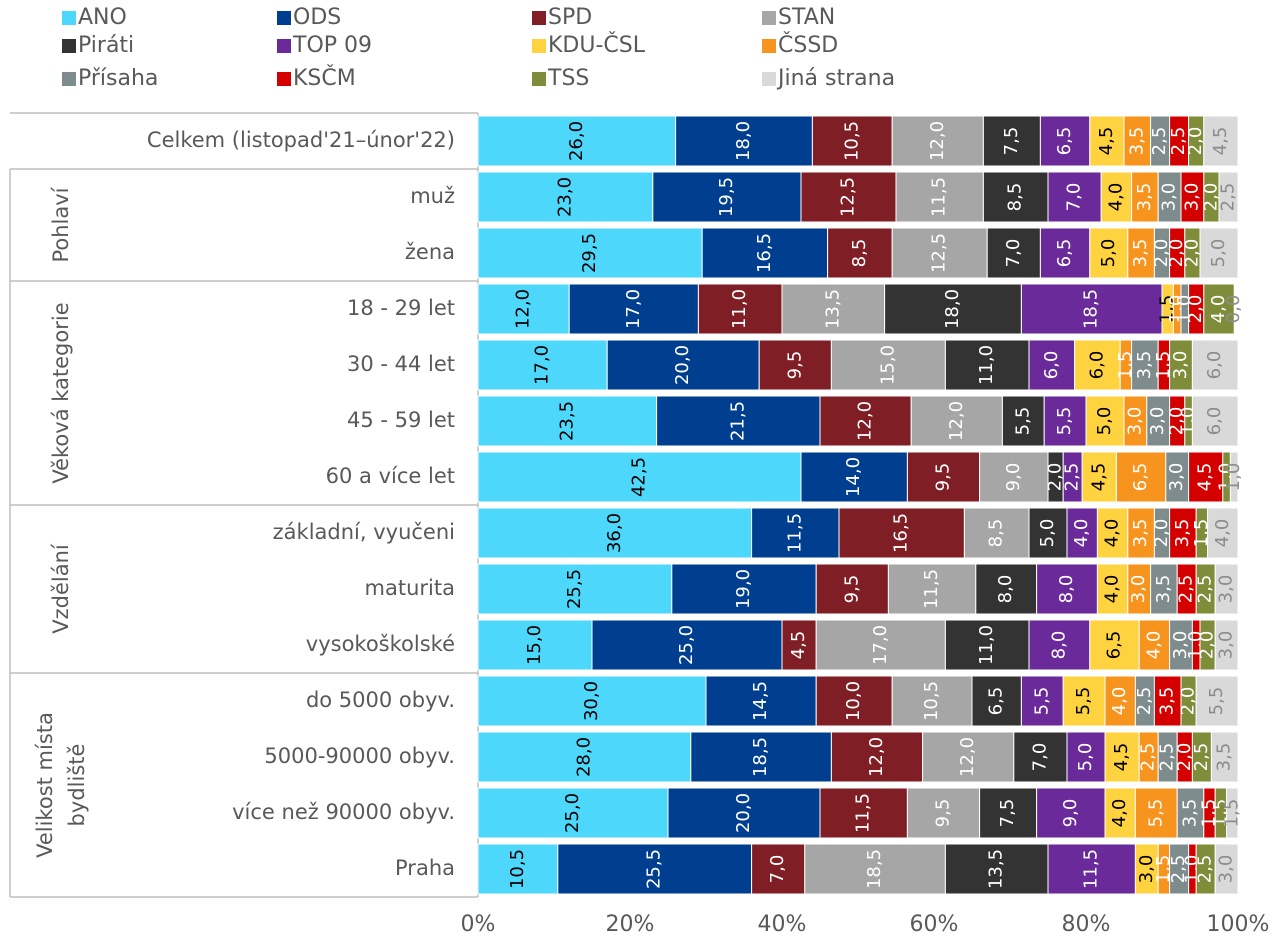  I want to click on value-label: 18,0, so click(743, 141).